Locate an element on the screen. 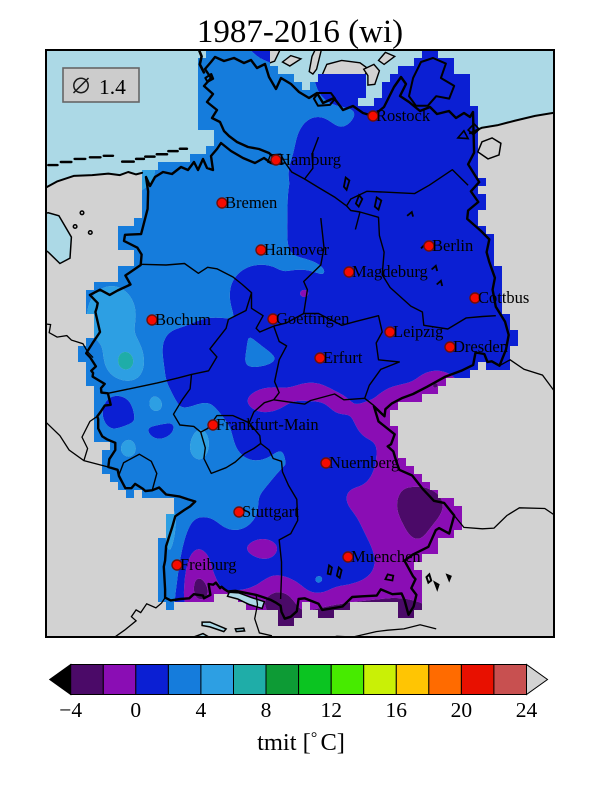 Image resolution: width=600 pixels, height=785 pixels. svg-text: Leipzig is located at coordinates (418, 331).